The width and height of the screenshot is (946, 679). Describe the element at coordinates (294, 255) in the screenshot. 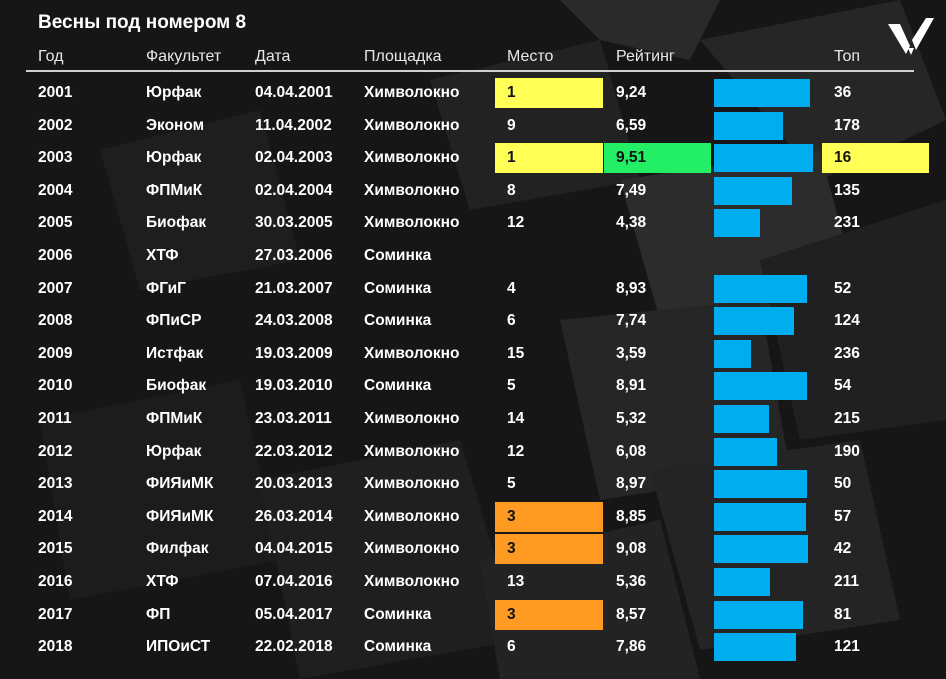

I see `cell-date: 27.03.2006` at that location.